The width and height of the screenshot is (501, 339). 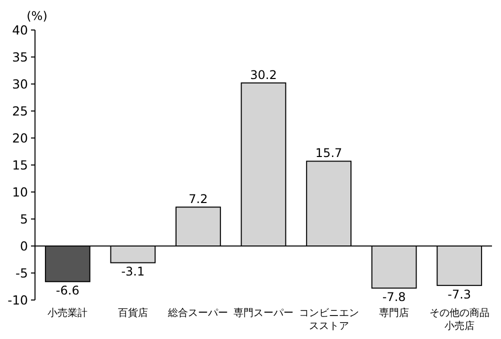 I want to click on data-label: -7.8, so click(x=394, y=297).